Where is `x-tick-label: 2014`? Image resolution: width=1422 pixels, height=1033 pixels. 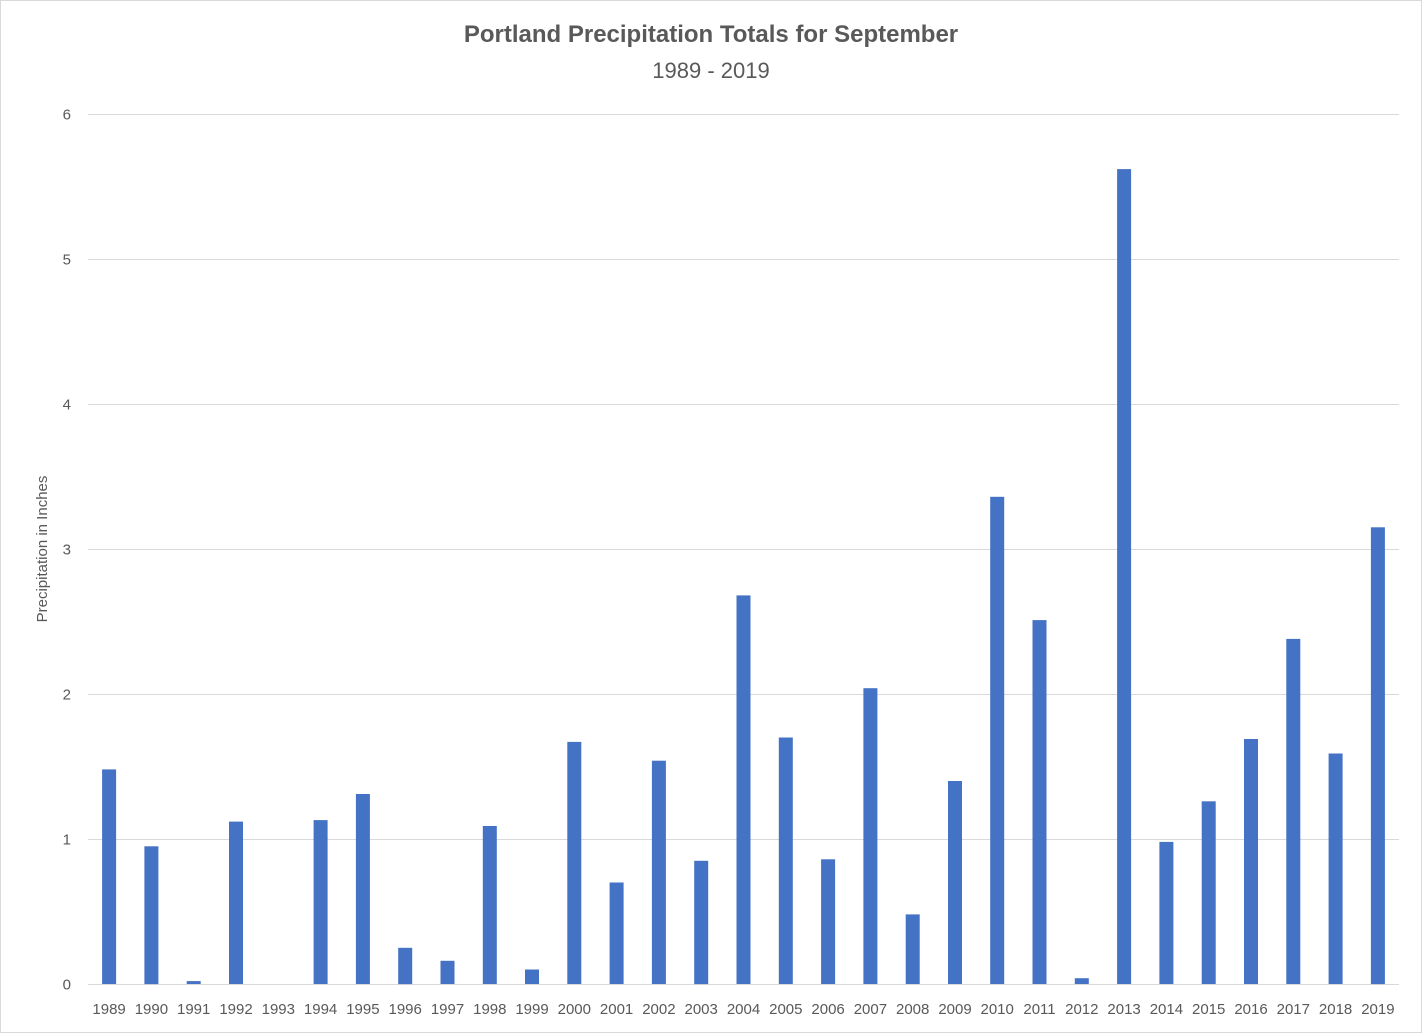 x-tick-label: 2014 is located at coordinates (1166, 1009).